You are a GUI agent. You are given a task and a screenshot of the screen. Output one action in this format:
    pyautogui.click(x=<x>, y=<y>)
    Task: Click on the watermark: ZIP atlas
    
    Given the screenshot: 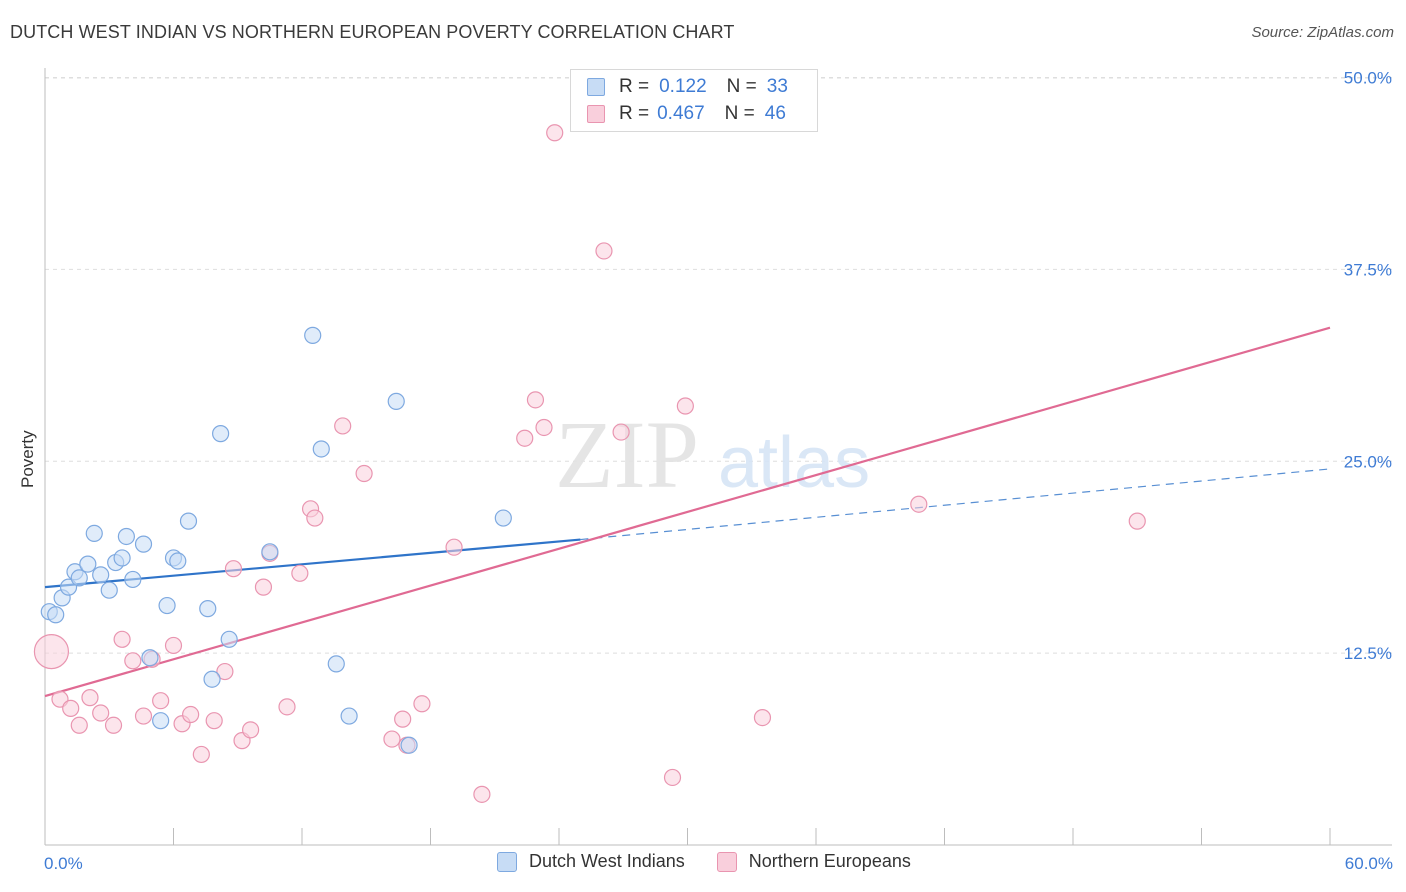 What is the action you would take?
    pyautogui.click(x=712, y=454)
    